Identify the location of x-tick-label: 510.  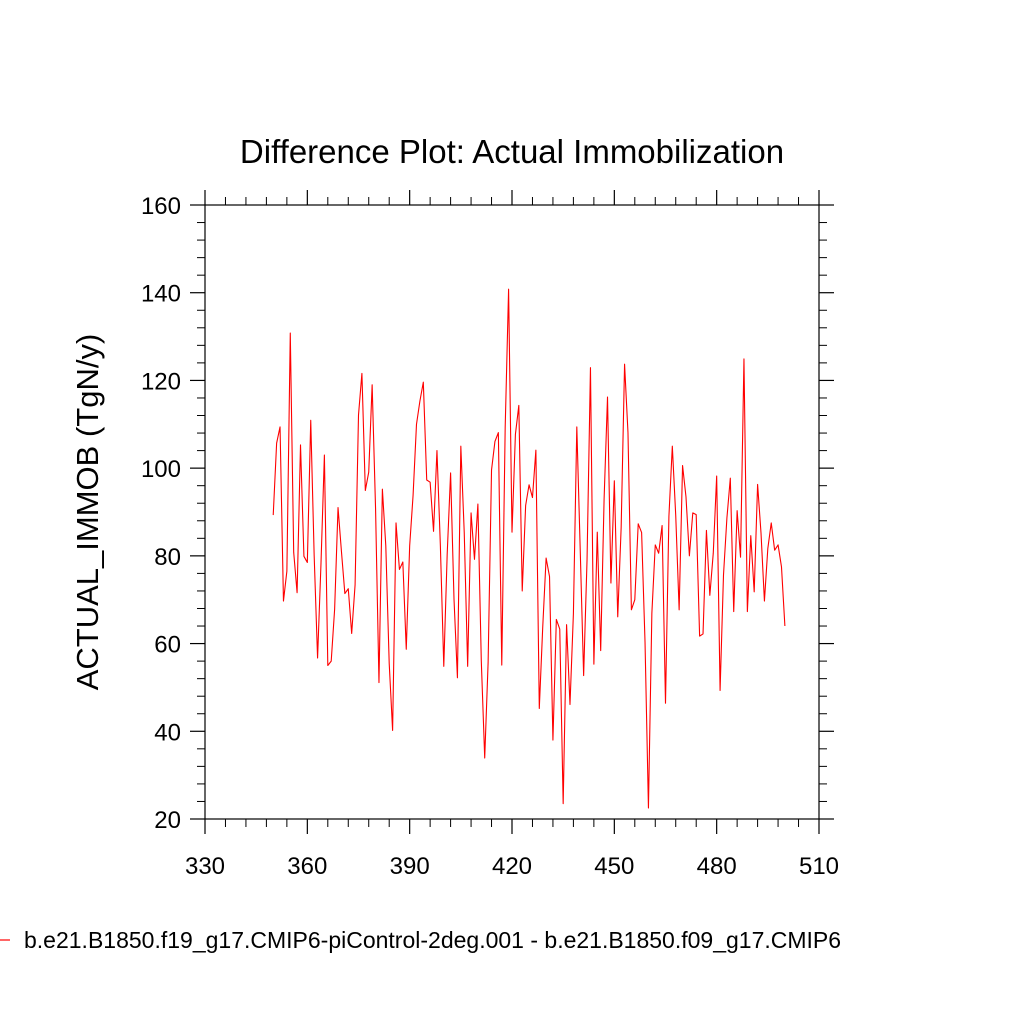
(819, 866).